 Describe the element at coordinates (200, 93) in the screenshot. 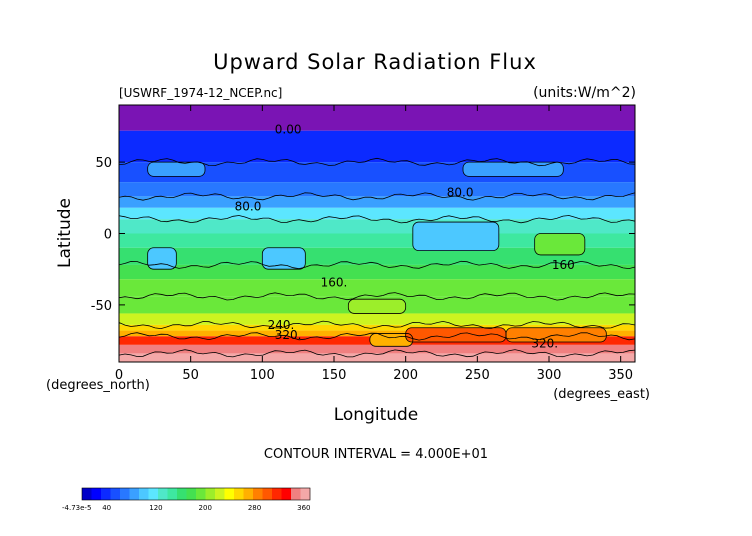

I see `source-file-label: [USWRF_1974-12_NCEP.nc]` at that location.